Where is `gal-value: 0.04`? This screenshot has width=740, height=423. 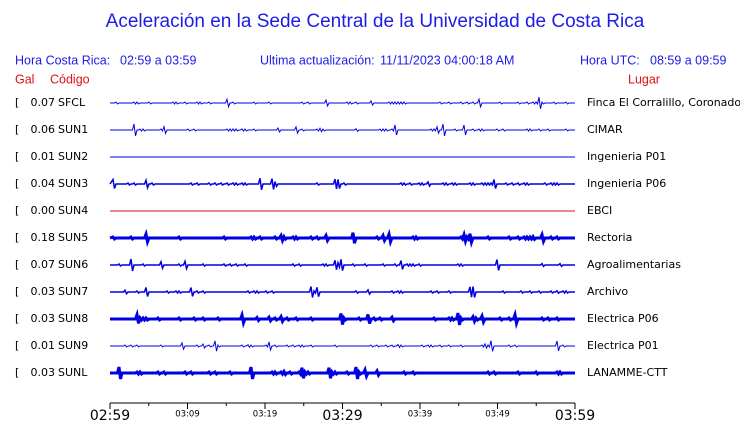
gal-value: 0.04 is located at coordinates (43, 183).